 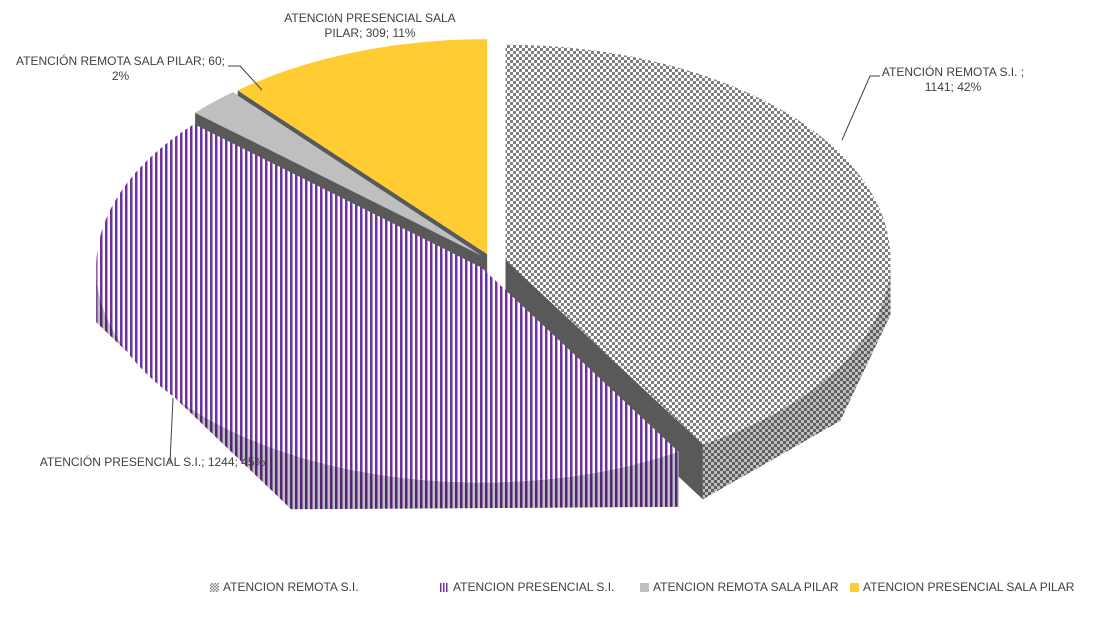 I want to click on legend-entry: ATENCION REMOTA SALA PILAR, so click(x=739, y=587).